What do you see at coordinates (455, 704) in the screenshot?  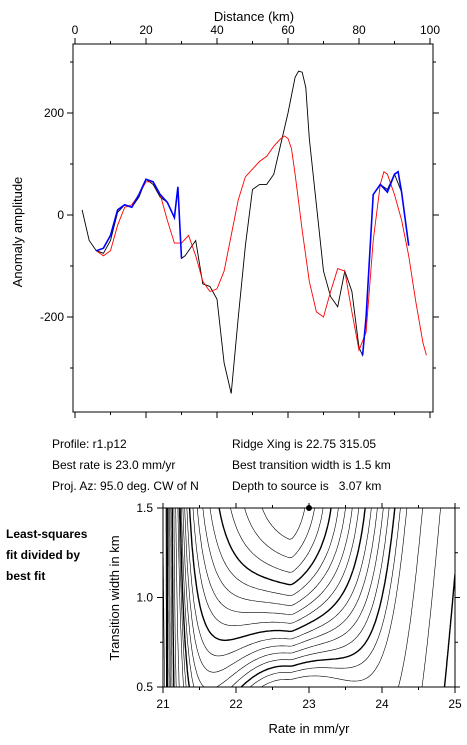 I see `contour-x-tick-label: 25` at bounding box center [455, 704].